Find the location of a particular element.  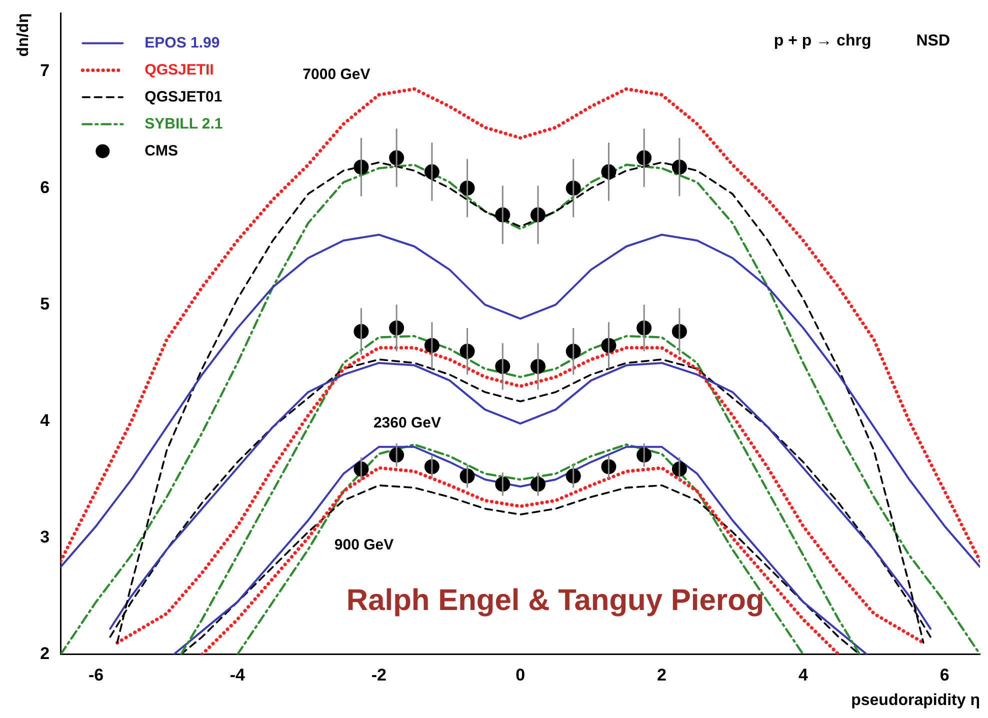

x-tick-label: -6 is located at coordinates (96, 674).